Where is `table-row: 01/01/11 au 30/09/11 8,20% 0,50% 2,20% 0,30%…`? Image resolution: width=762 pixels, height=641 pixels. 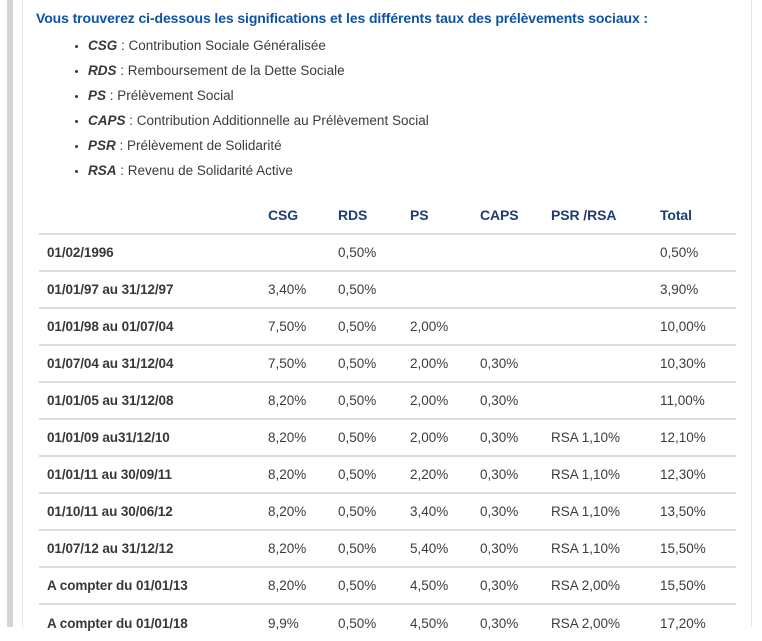
table-row: 01/01/11 au 30/09/11 8,20% 0,50% 2,20% 0,30%… is located at coordinates (387, 474).